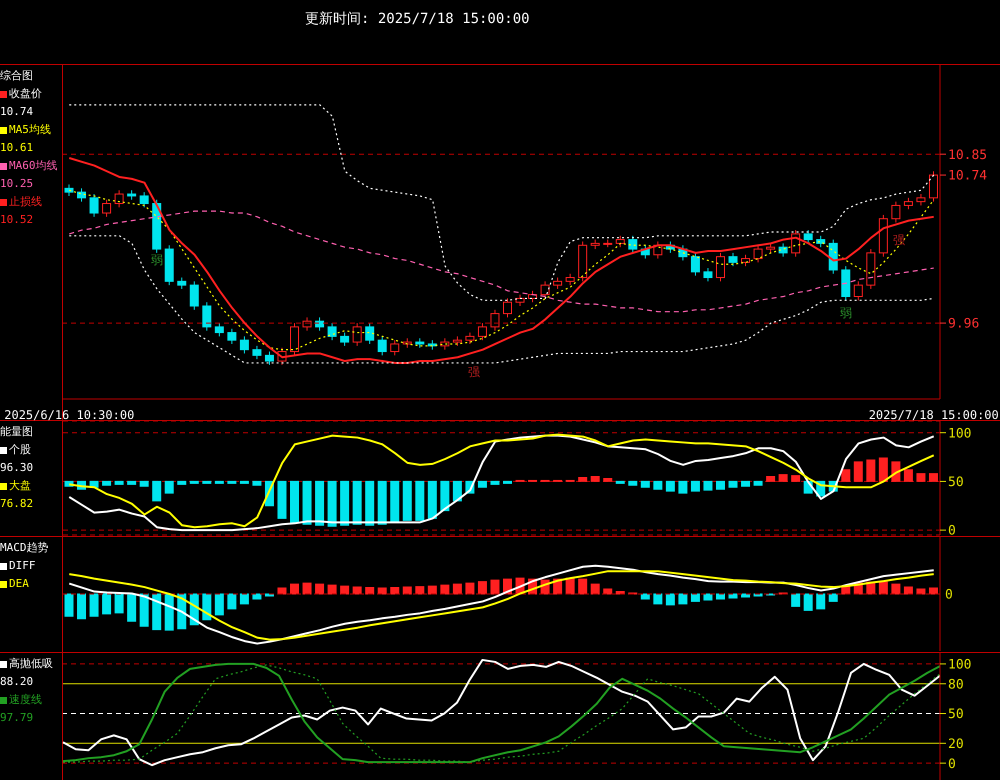  Describe the element at coordinates (25, 94) in the screenshot. I see `legend-label: 收盘价` at that location.